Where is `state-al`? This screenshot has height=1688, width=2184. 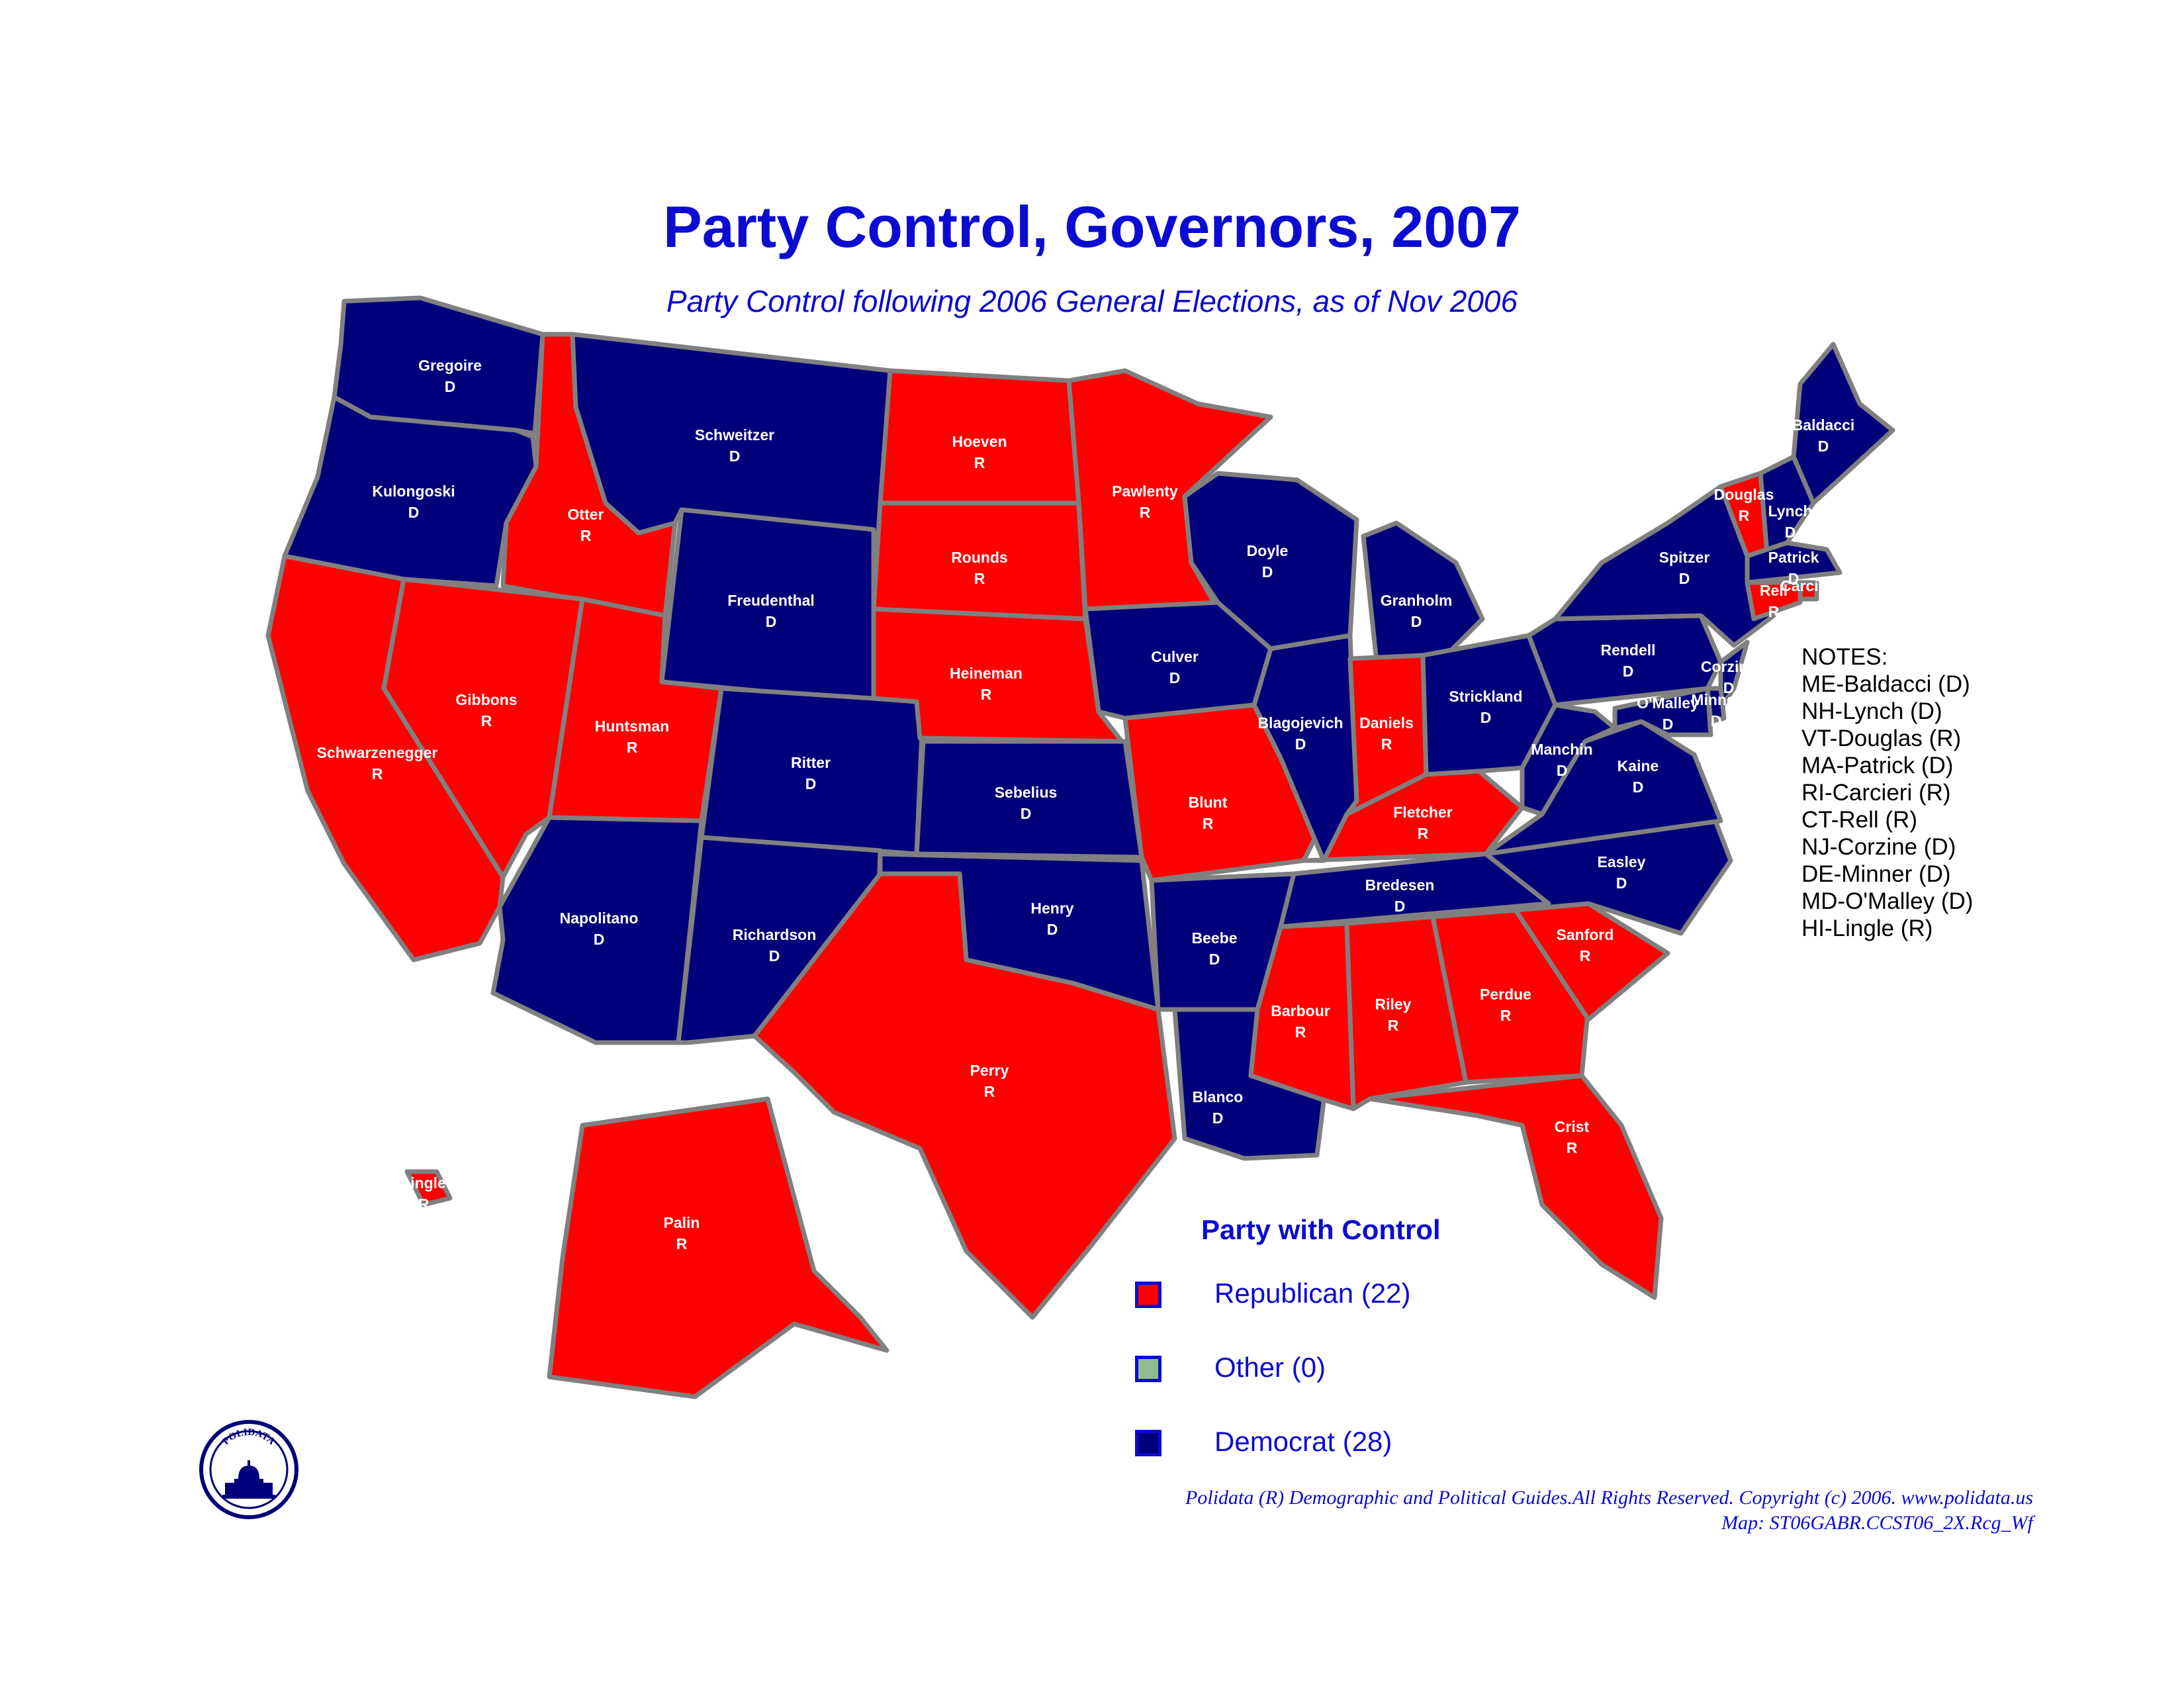
state-al is located at coordinates (1406, 1012).